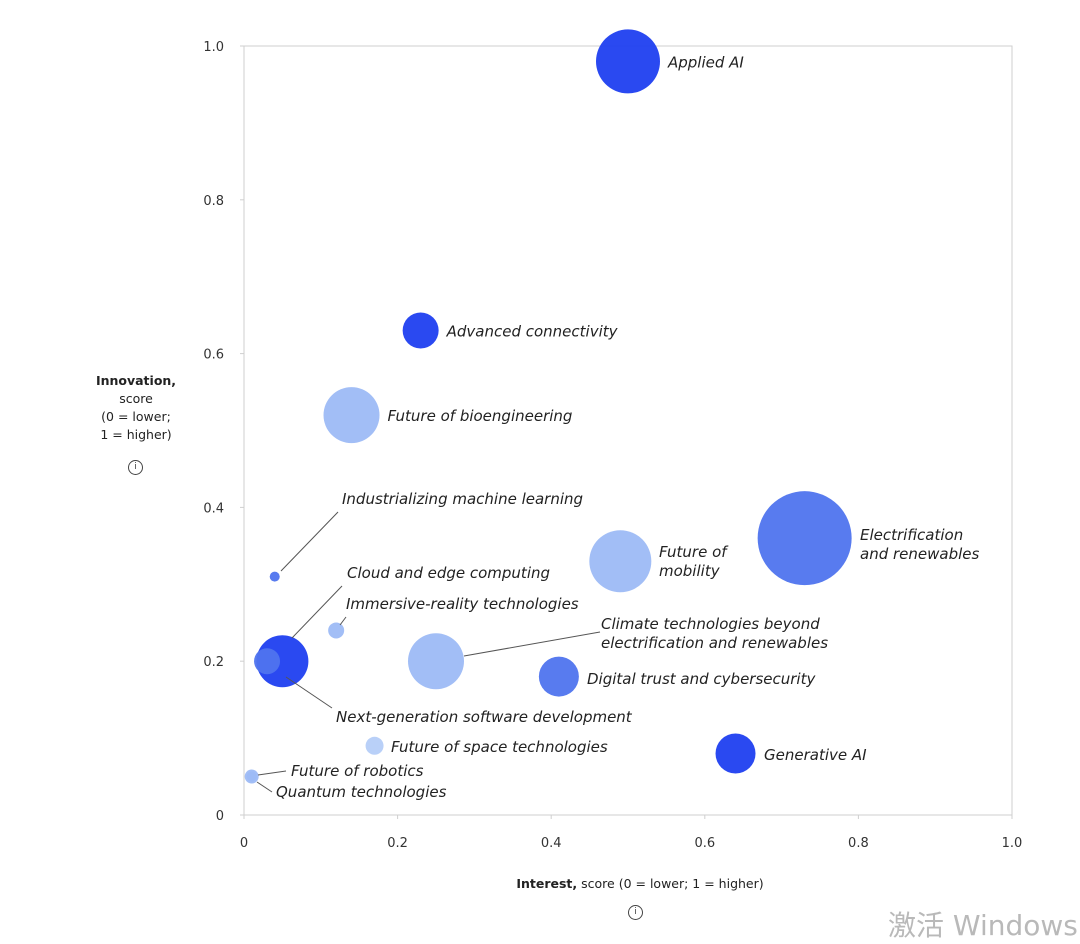 The height and width of the screenshot is (944, 1080). I want to click on x-axis-info-icon: i, so click(635, 912).